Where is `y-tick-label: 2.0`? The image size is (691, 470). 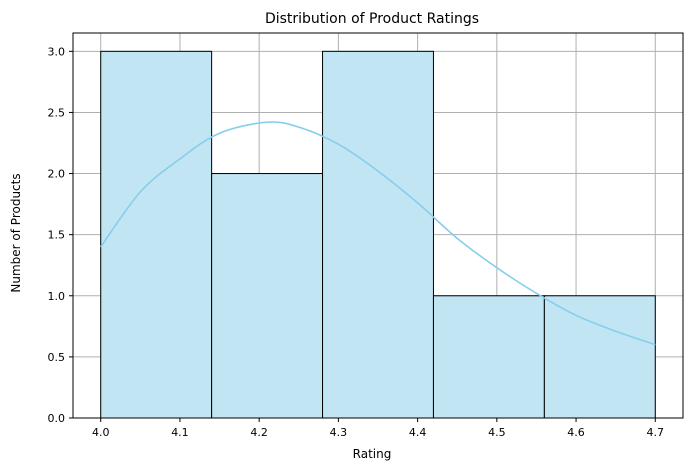
y-tick-label: 2.0 is located at coordinates (57, 174).